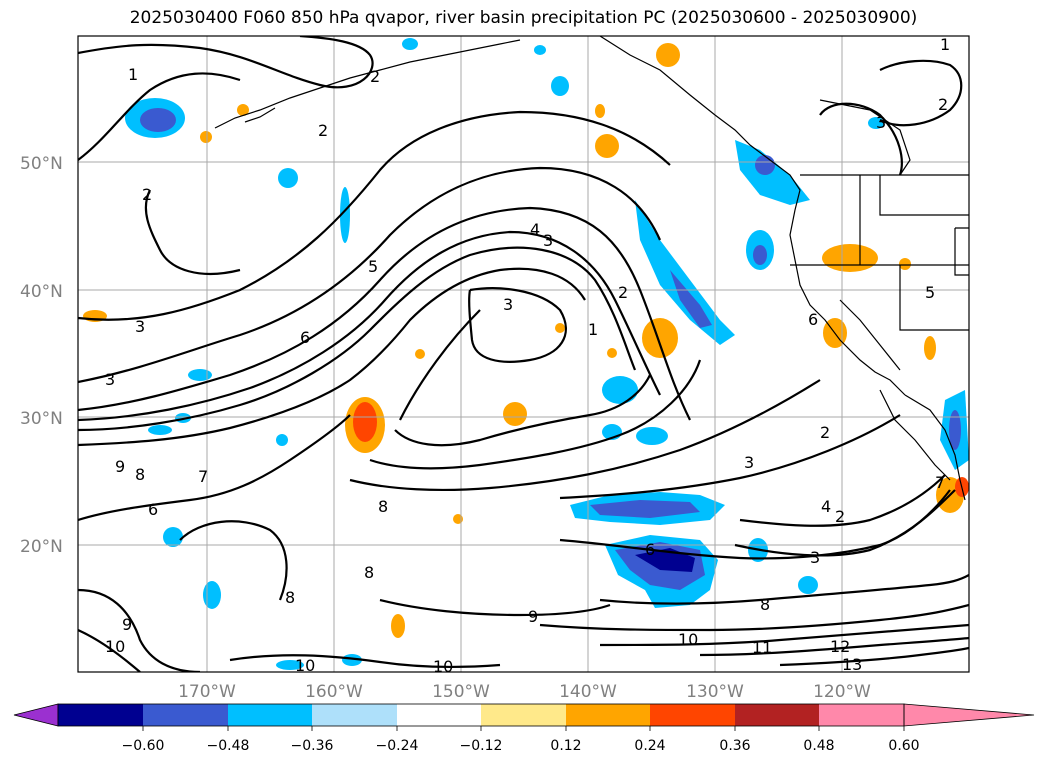 This screenshot has width=1047, height=765. What do you see at coordinates (565, 746) in the screenshot?
I see `colorbar-tick-label: 0.12` at bounding box center [565, 746].